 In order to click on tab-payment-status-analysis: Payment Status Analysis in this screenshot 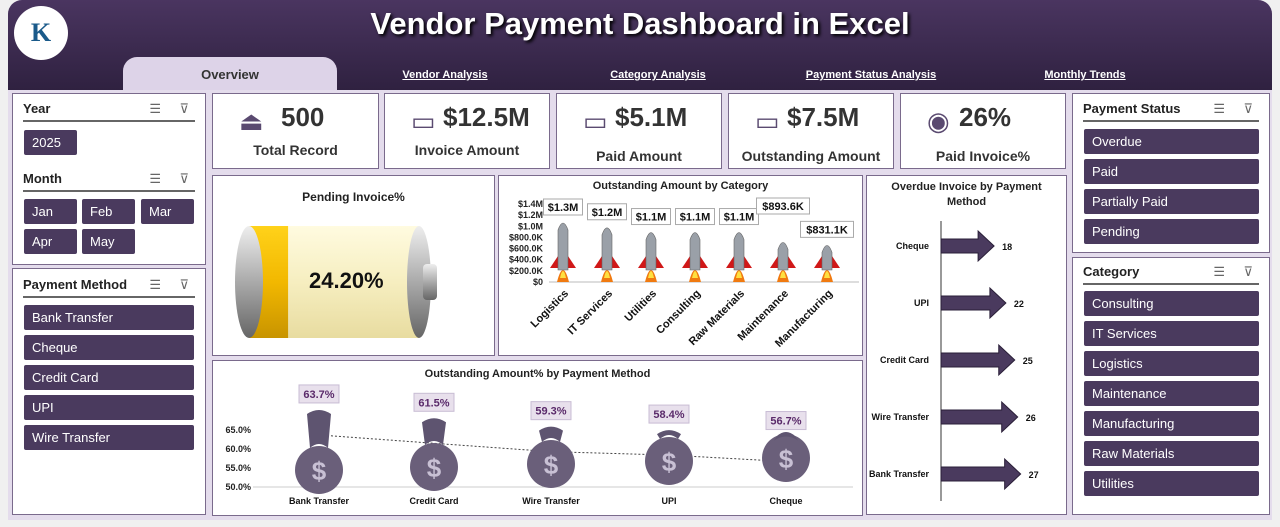, I will do `click(871, 75)`.